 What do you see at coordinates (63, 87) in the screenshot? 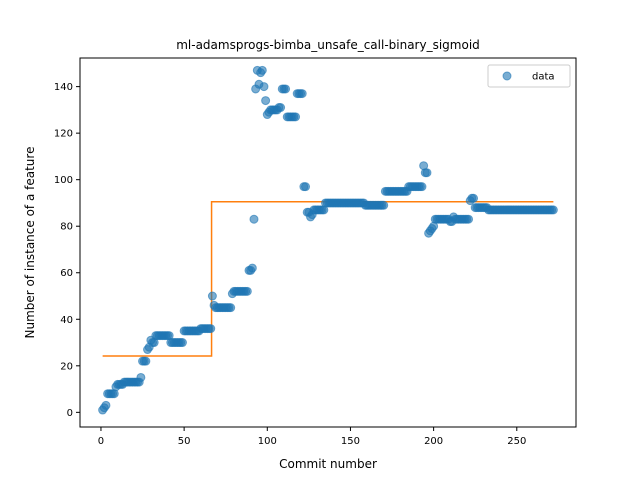
I see `y-tick-label: 140` at bounding box center [63, 87].